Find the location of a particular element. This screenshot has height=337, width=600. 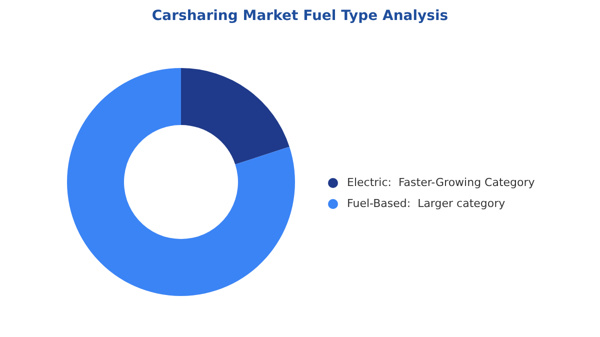

donut-slice is located at coordinates (235, 116).